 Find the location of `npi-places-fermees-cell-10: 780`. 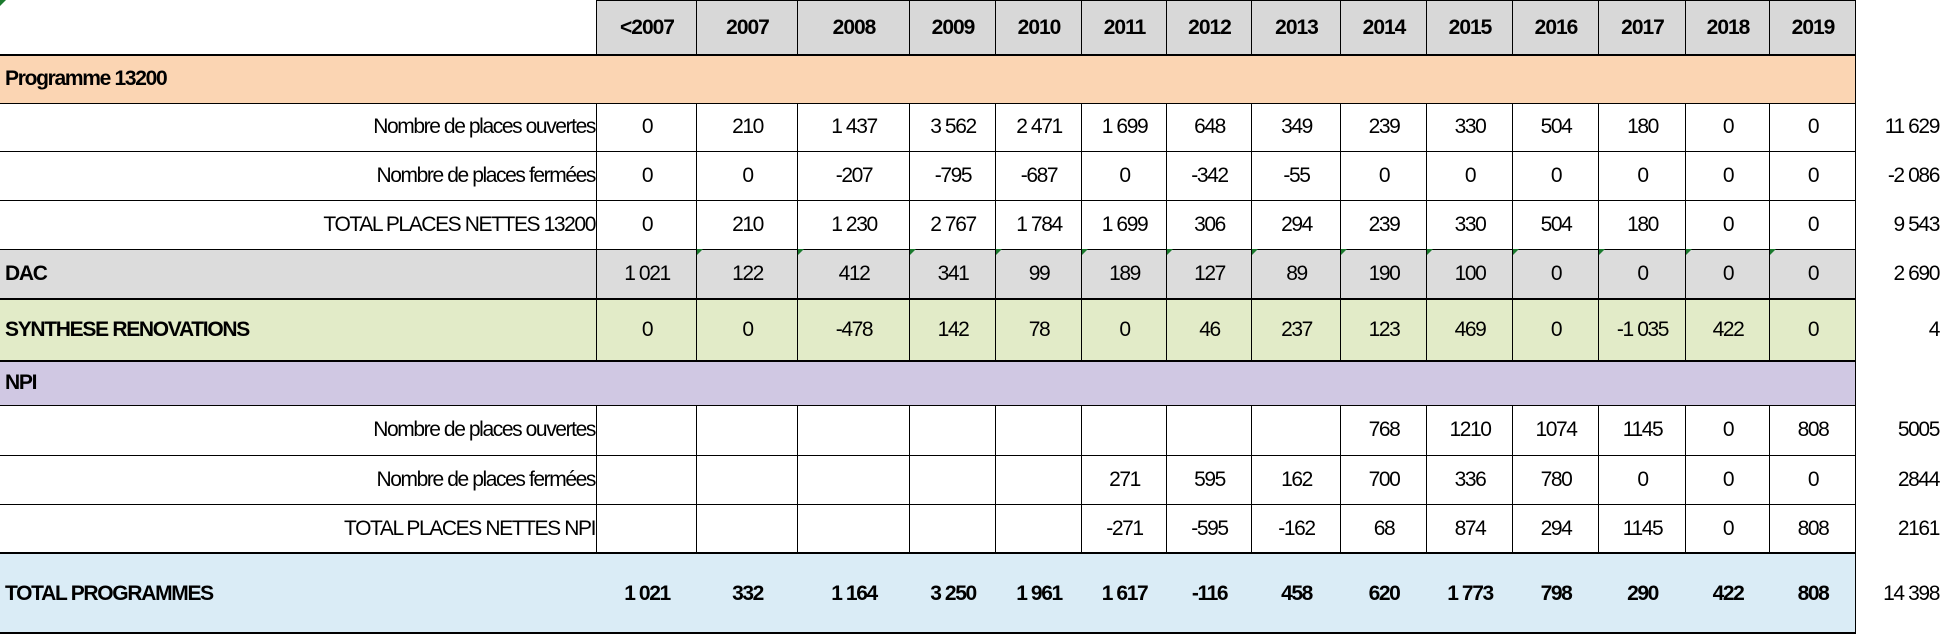

npi-places-fermees-cell-10: 780 is located at coordinates (1556, 479).